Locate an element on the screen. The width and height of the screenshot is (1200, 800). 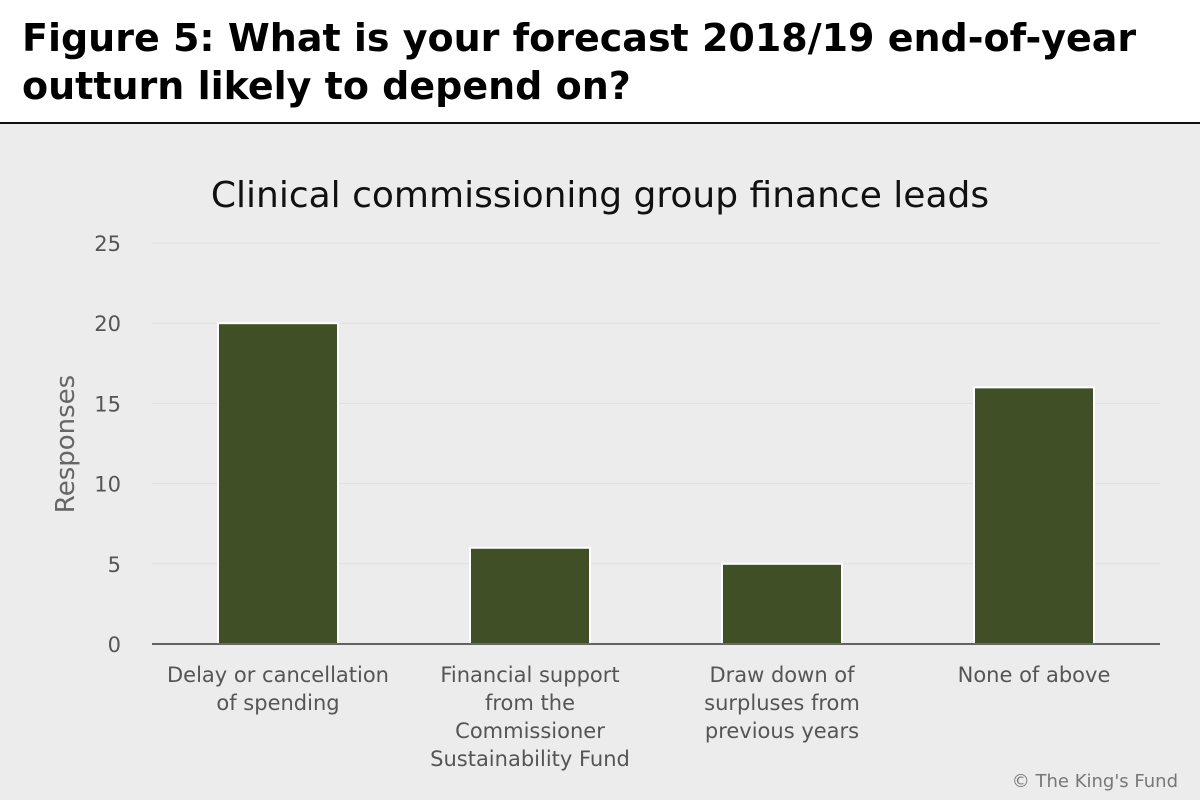
x-category-label-line: Delay or cancellation is located at coordinates (278, 675).